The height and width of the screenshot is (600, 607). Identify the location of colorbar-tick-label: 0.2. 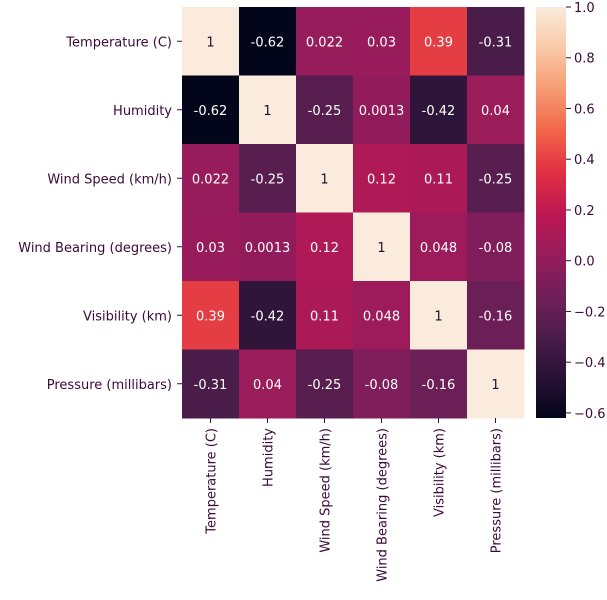
(584, 211).